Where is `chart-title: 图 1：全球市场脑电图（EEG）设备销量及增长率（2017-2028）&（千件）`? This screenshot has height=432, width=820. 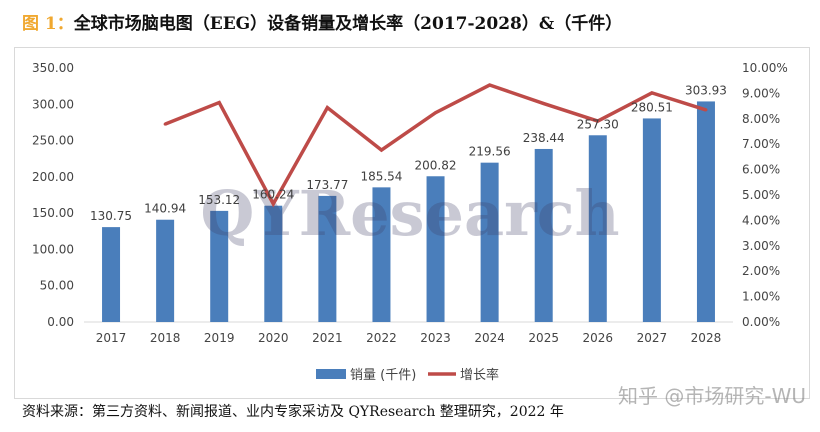 chart-title: 图 1：全球市场脑电图（EEG）设备销量及增长率（2017-2028）&（千件） is located at coordinates (322, 21).